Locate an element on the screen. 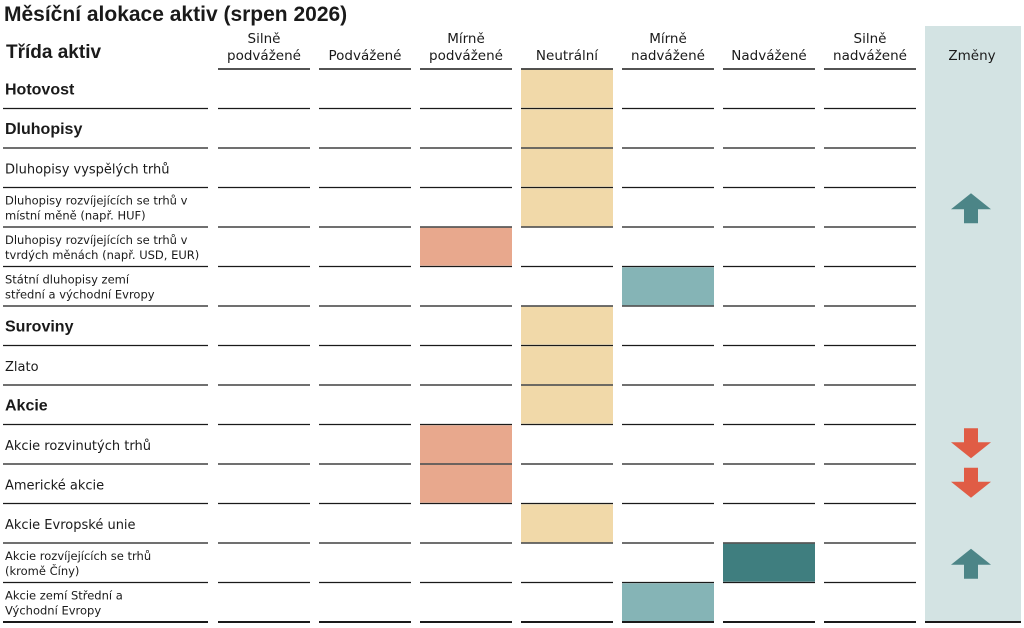 This screenshot has height=628, width=1024. column-header-under: Podvážené is located at coordinates (364, 56).